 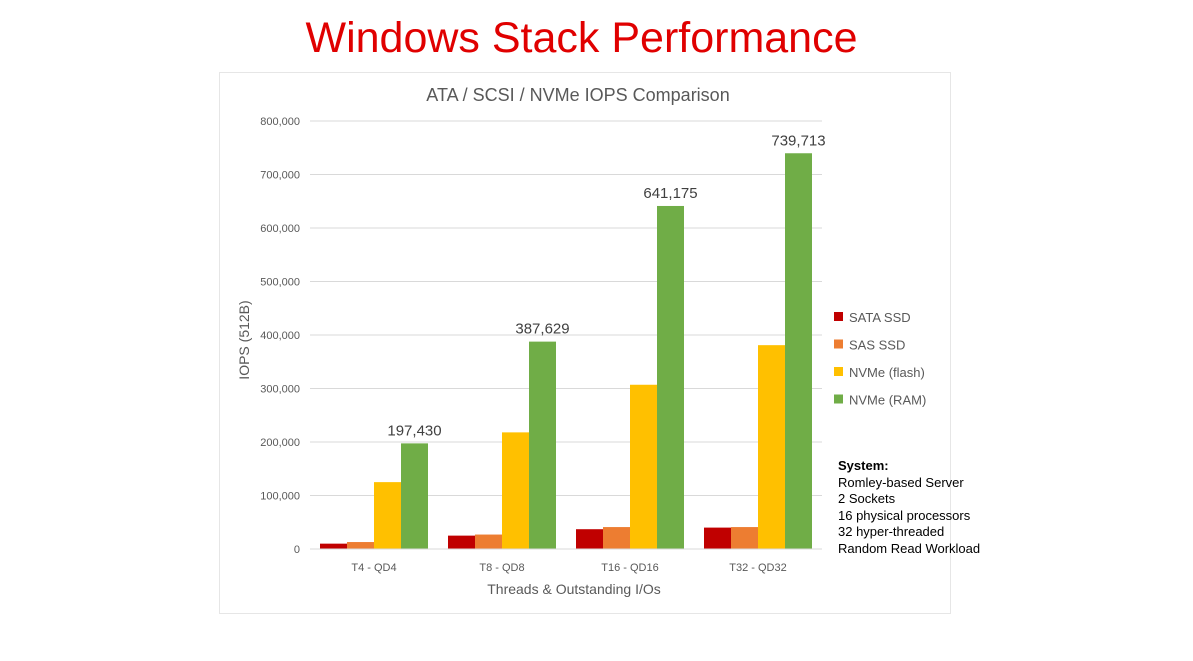 I want to click on y-axis-title: IOPS (512B), so click(x=244, y=339).